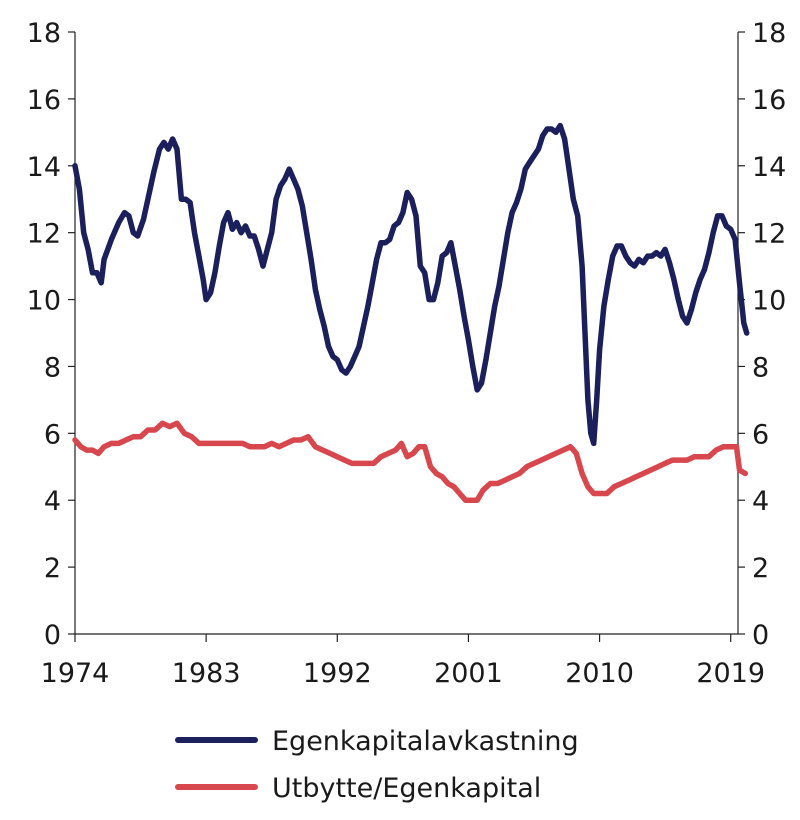 This screenshot has height=820, width=800. Describe the element at coordinates (760, 635) in the screenshot. I see `y-tick-label-right: 0` at that location.